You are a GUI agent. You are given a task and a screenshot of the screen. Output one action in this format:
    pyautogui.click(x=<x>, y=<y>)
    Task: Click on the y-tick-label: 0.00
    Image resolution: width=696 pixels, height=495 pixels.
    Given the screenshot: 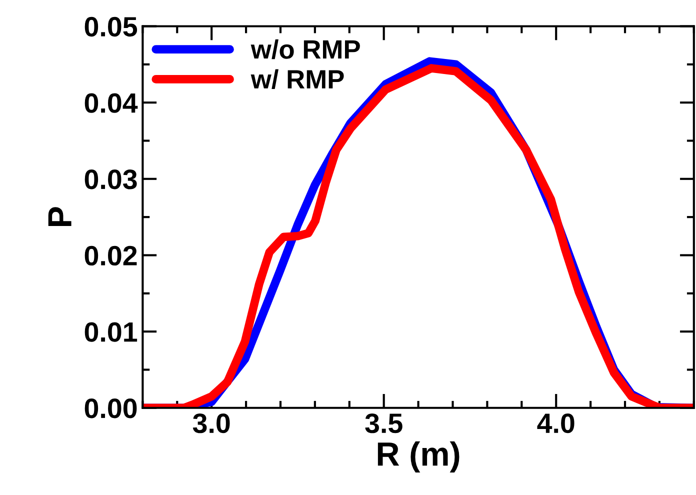 What is the action you would take?
    pyautogui.click(x=110, y=408)
    